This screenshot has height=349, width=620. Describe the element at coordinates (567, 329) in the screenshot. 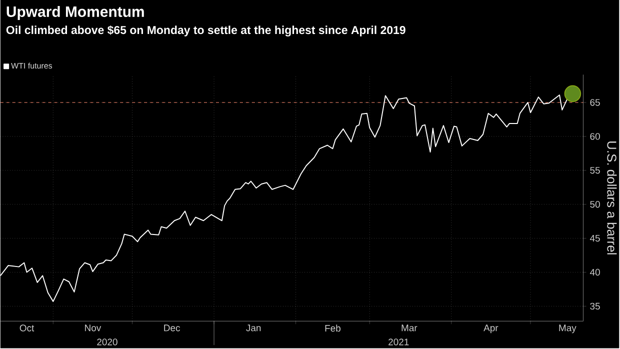

I see `x-tick-label: May` at that location.